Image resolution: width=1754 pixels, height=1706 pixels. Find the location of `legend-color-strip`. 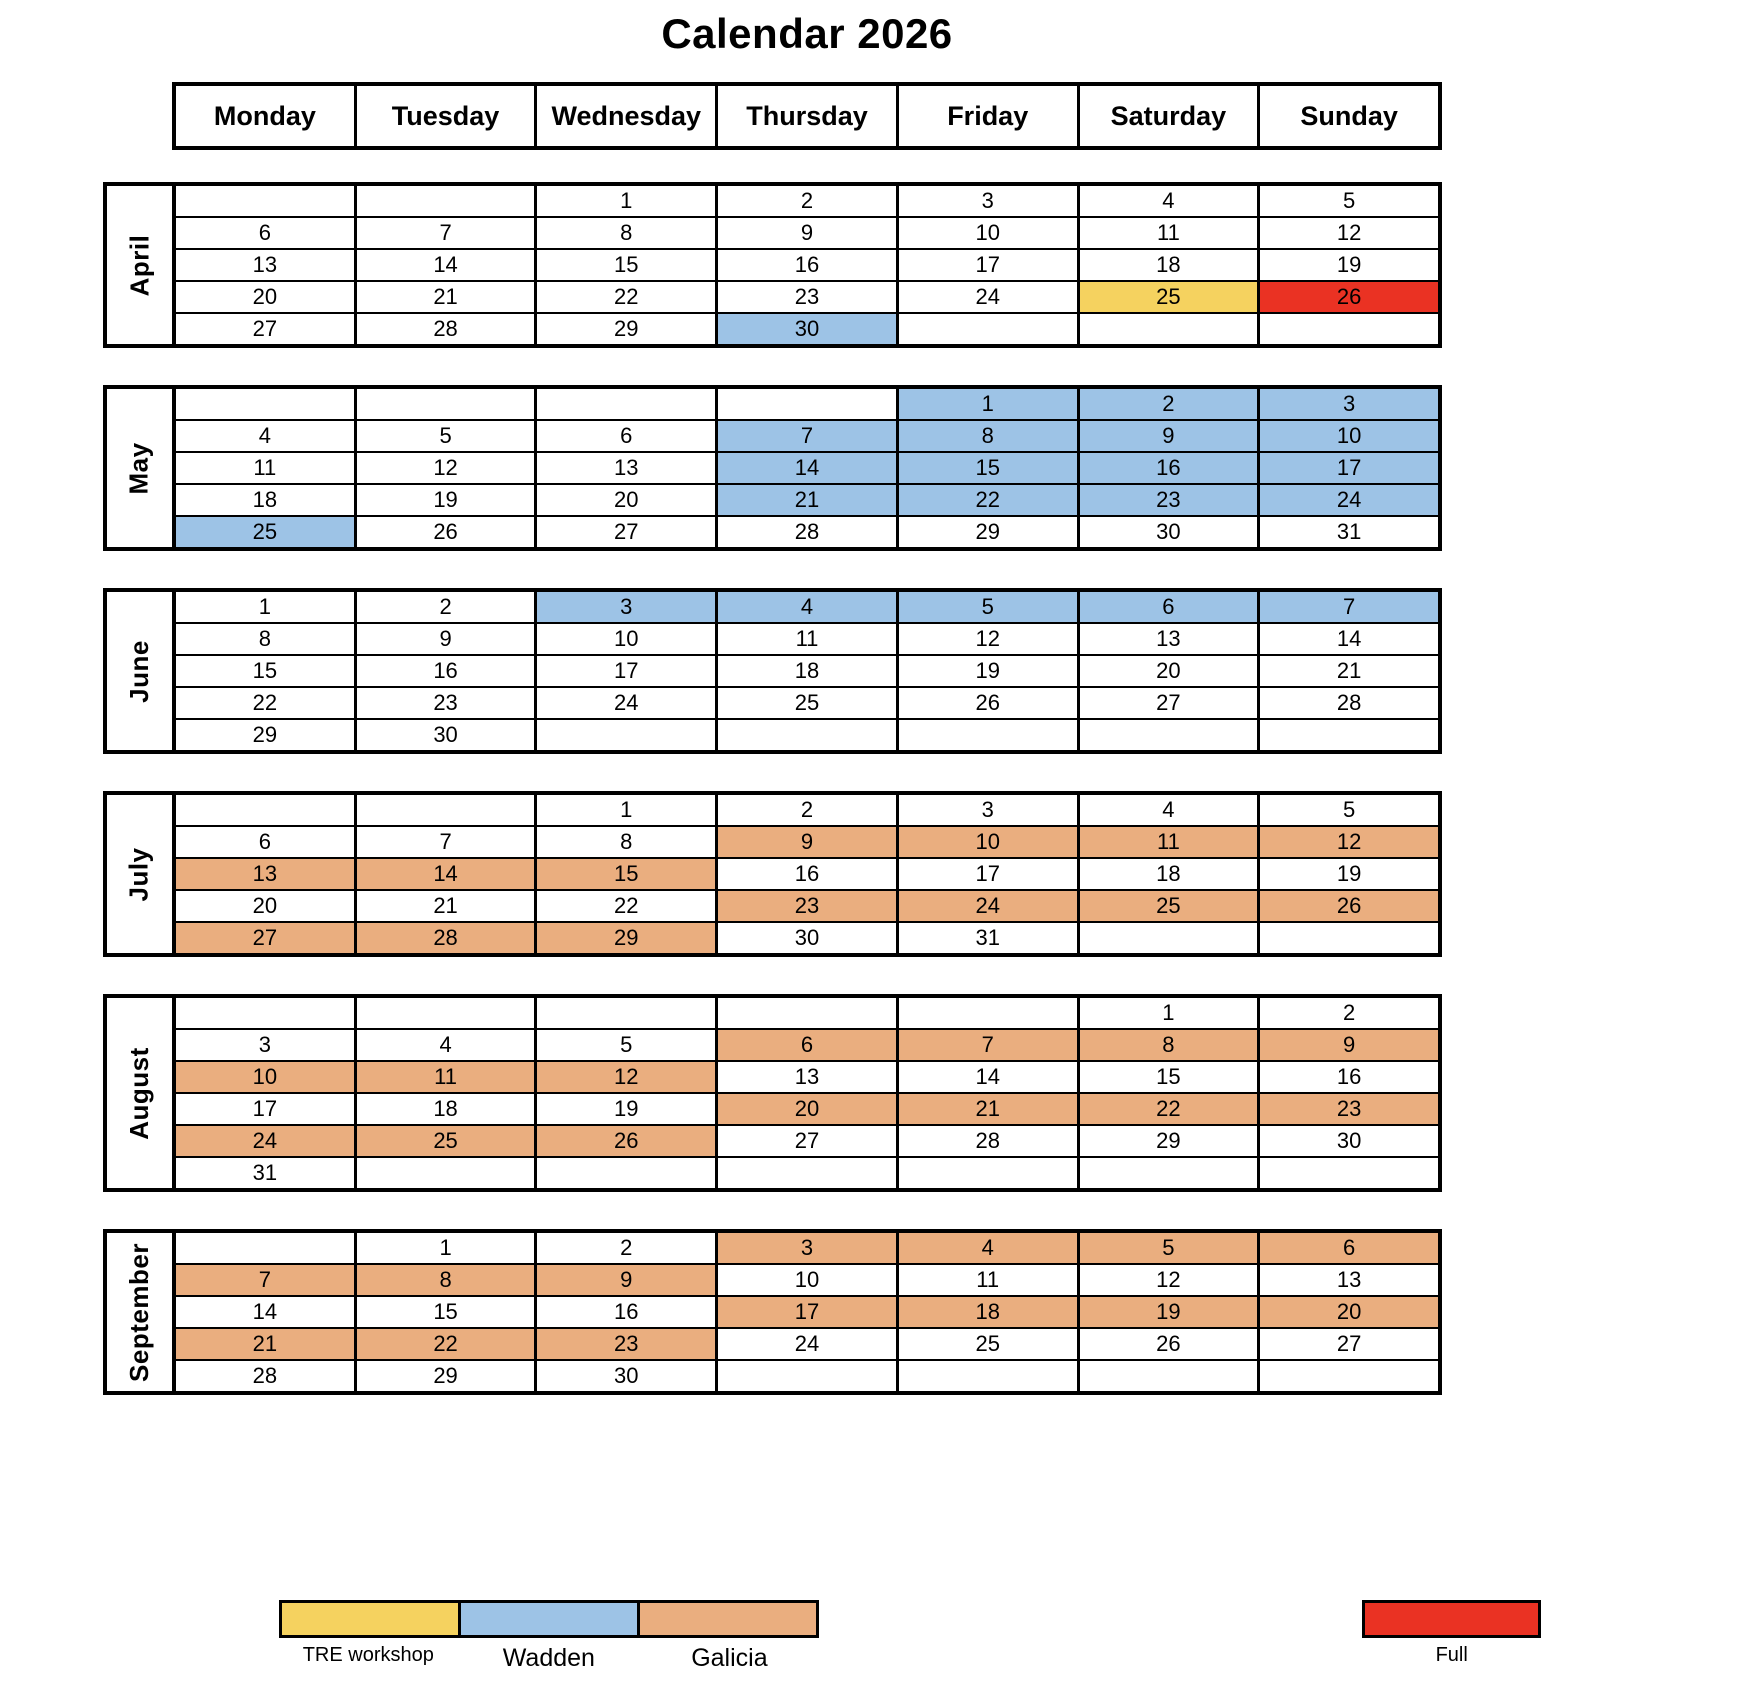

legend-color-strip is located at coordinates (549, 1619).